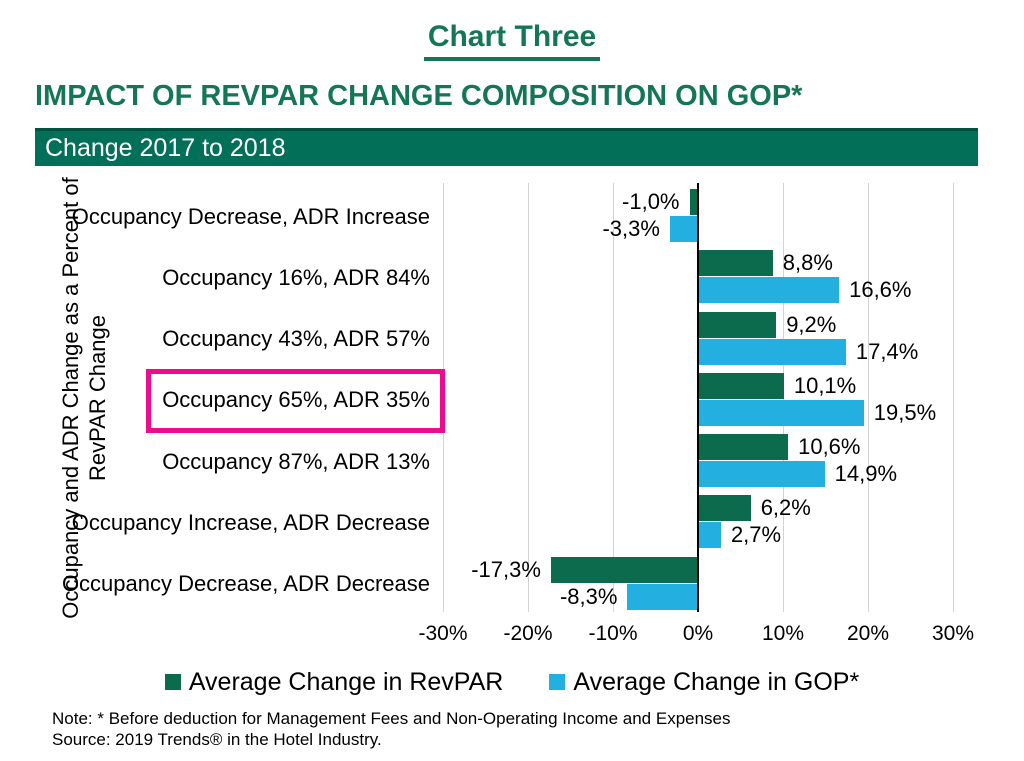 The image size is (1024, 761). I want to click on legend-label-revpar: Average Change in RevPAR, so click(346, 681).